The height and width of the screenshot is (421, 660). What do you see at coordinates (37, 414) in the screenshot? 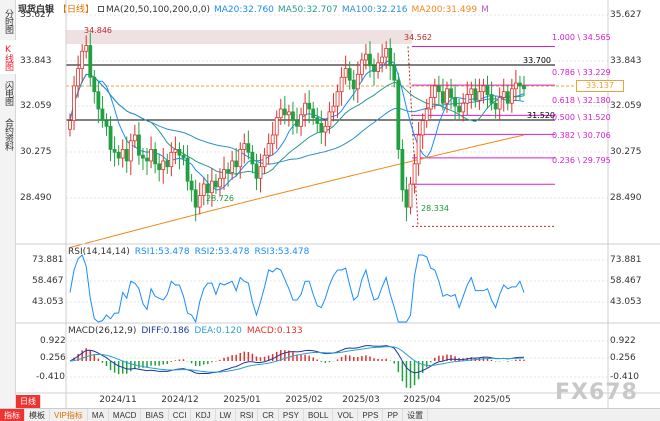
I see `toolbar-template: 模板` at bounding box center [37, 414].